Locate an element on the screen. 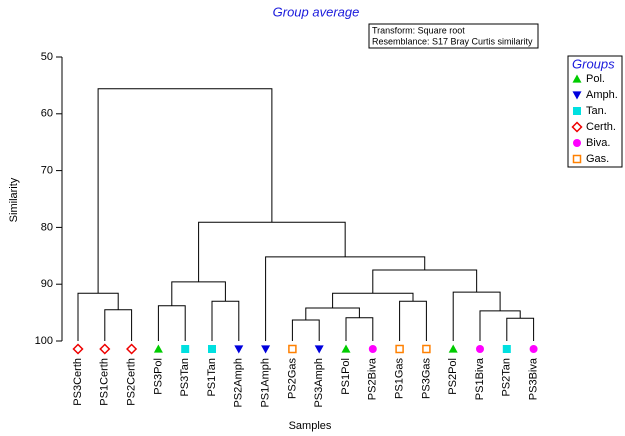  legend-label: Gas. is located at coordinates (597, 159).